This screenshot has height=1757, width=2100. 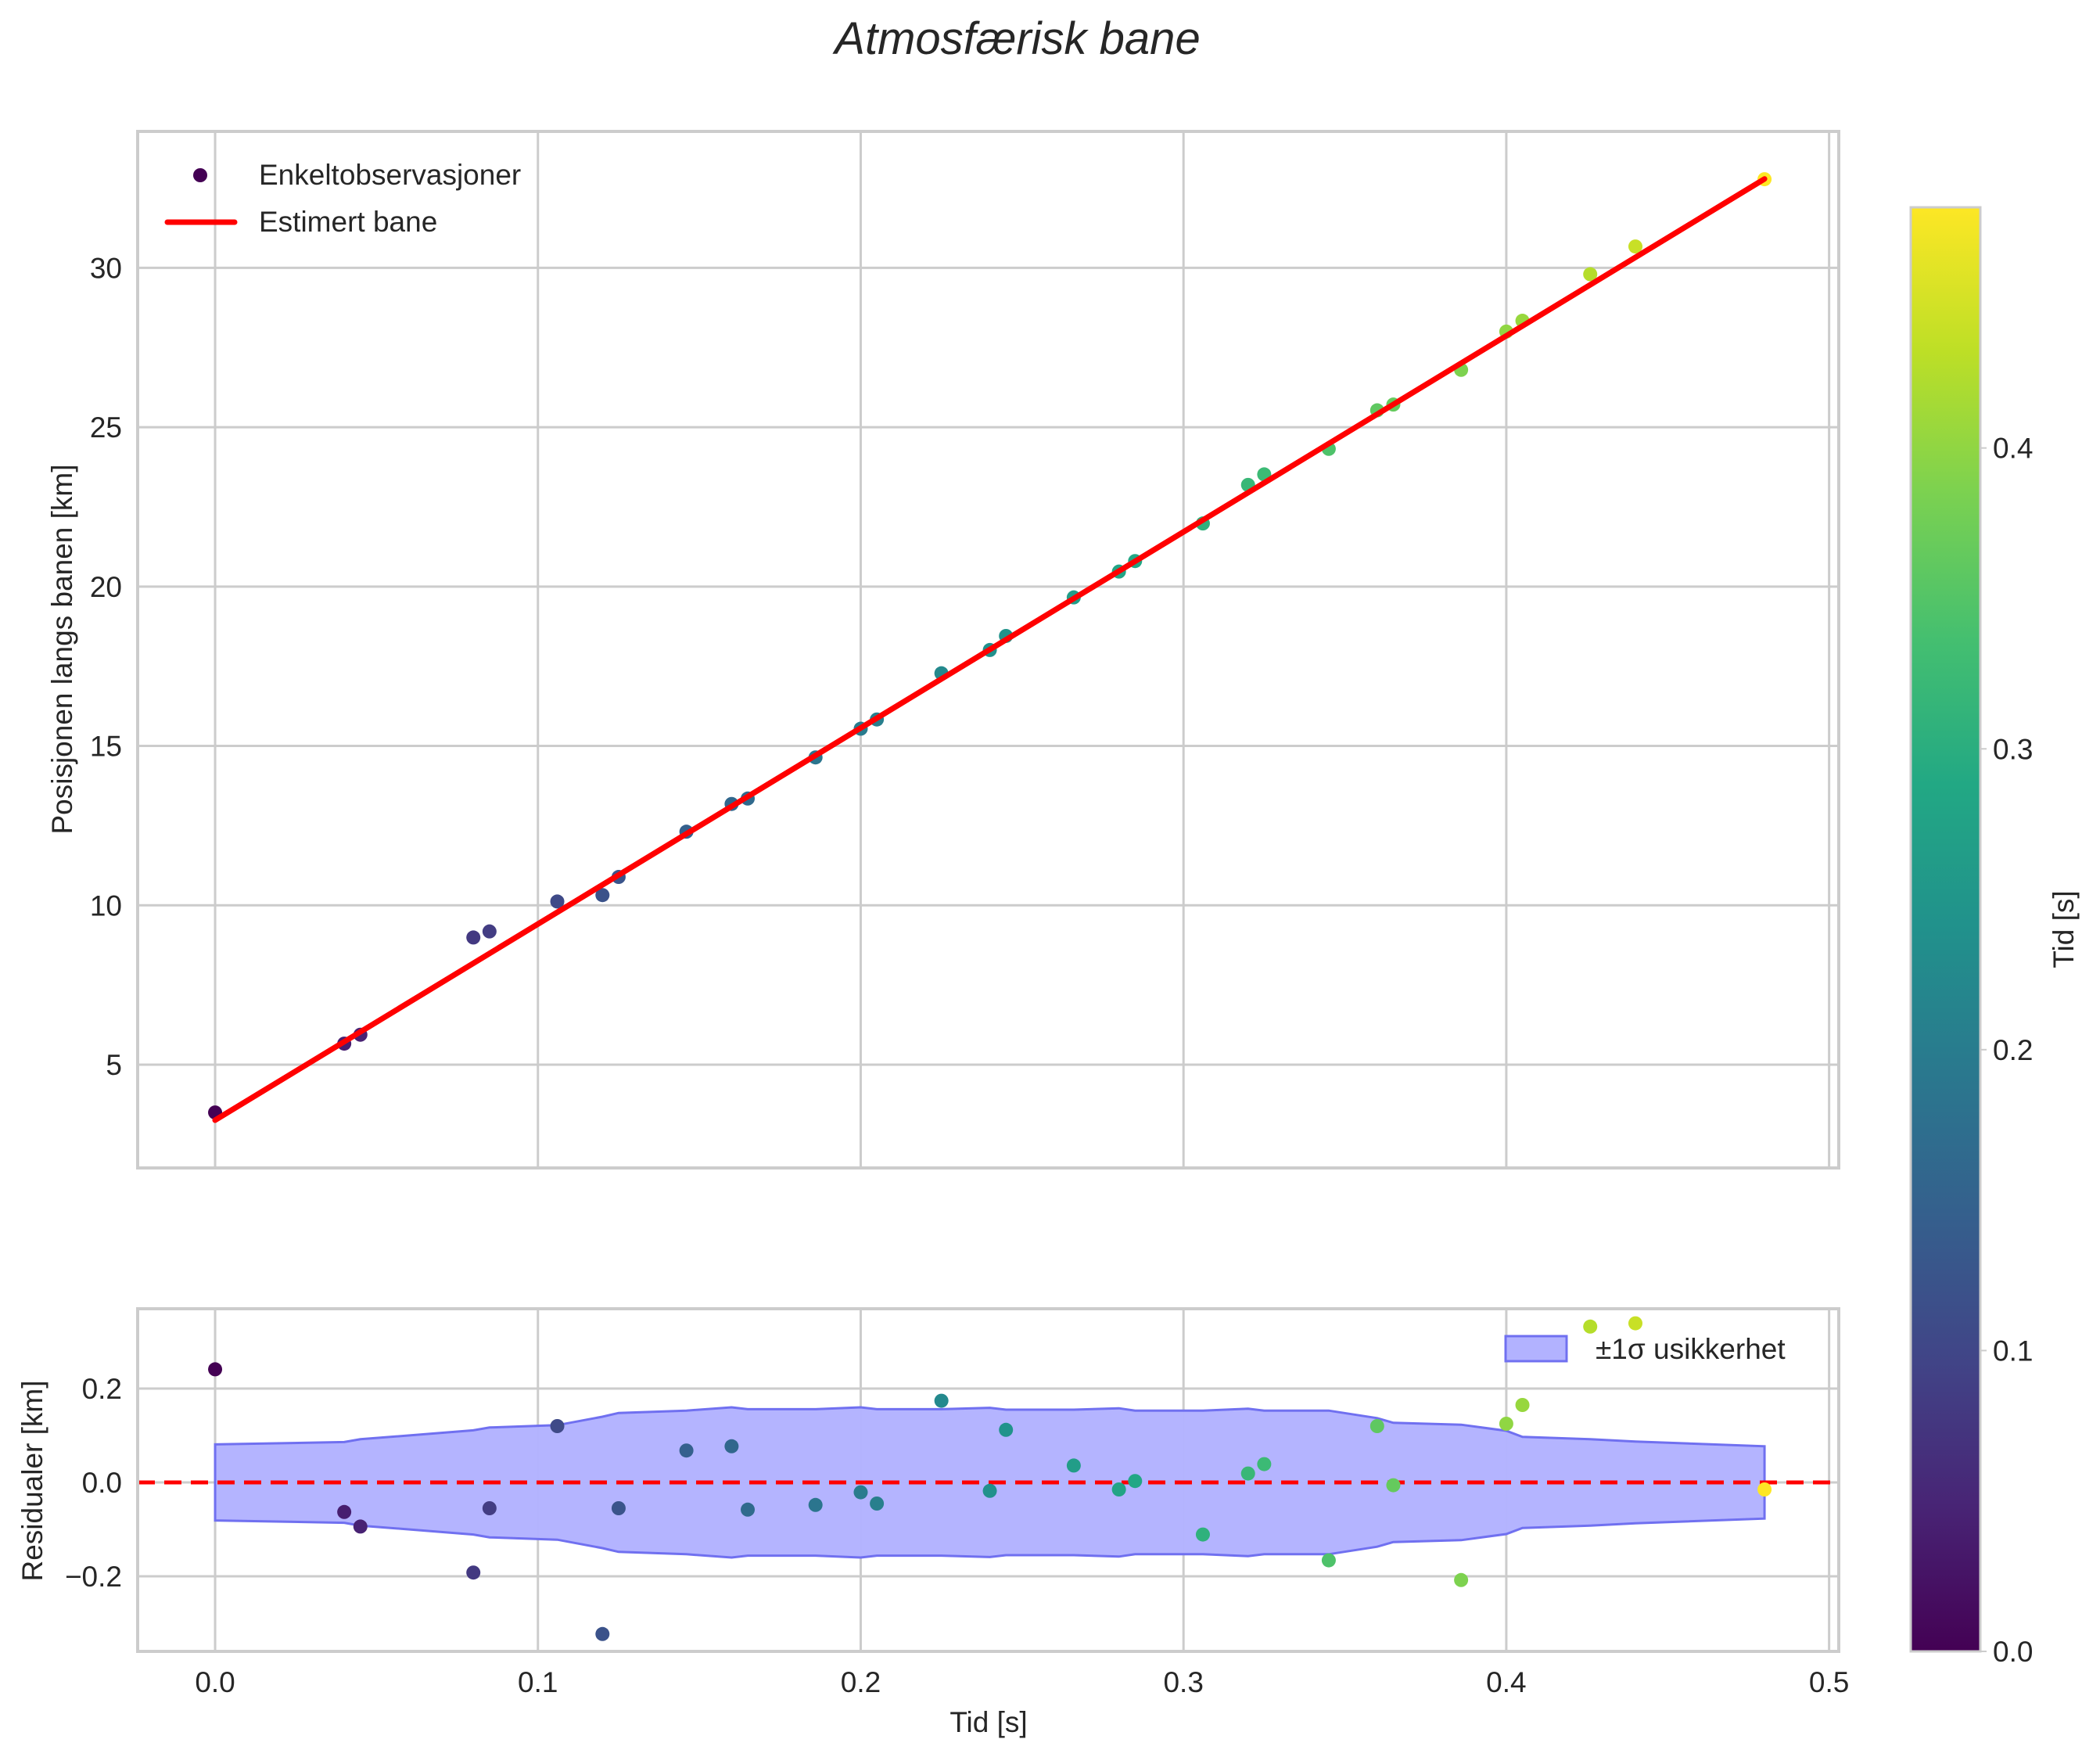 I want to click on x-tick-label: 0.4, so click(x=1506, y=1682).